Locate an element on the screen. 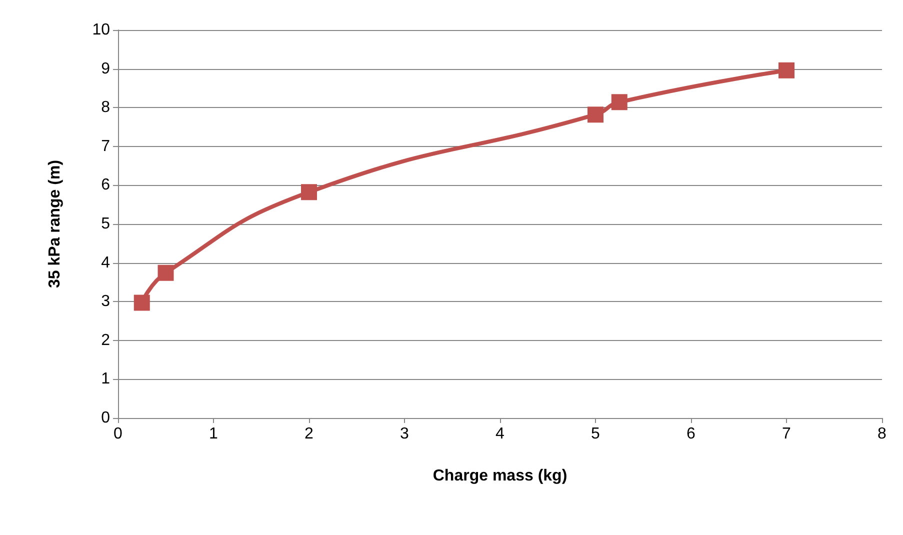 The width and height of the screenshot is (903, 535). y-tick-label: 8 is located at coordinates (105, 107).